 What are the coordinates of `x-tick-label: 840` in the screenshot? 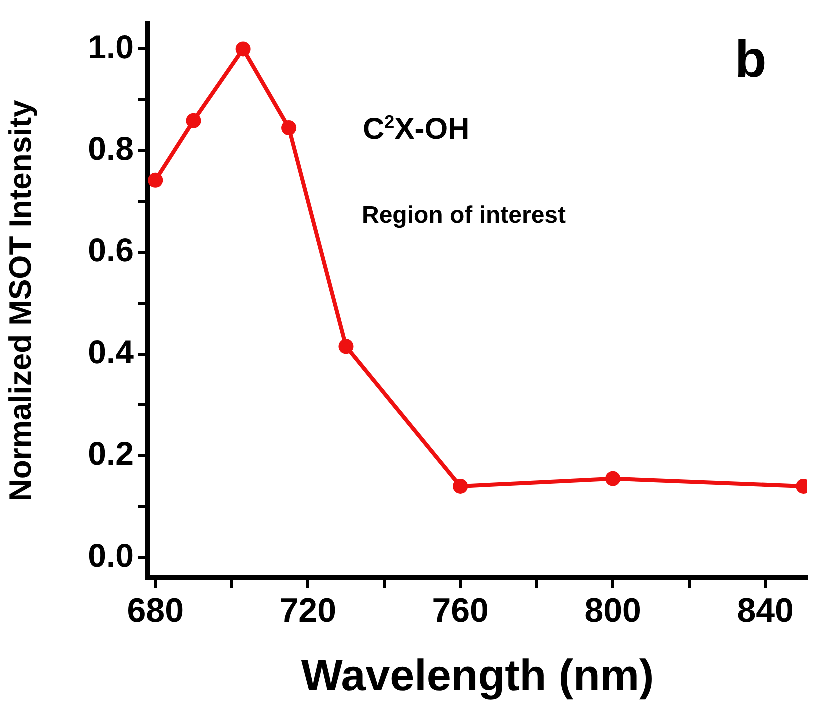 It's located at (765, 611).